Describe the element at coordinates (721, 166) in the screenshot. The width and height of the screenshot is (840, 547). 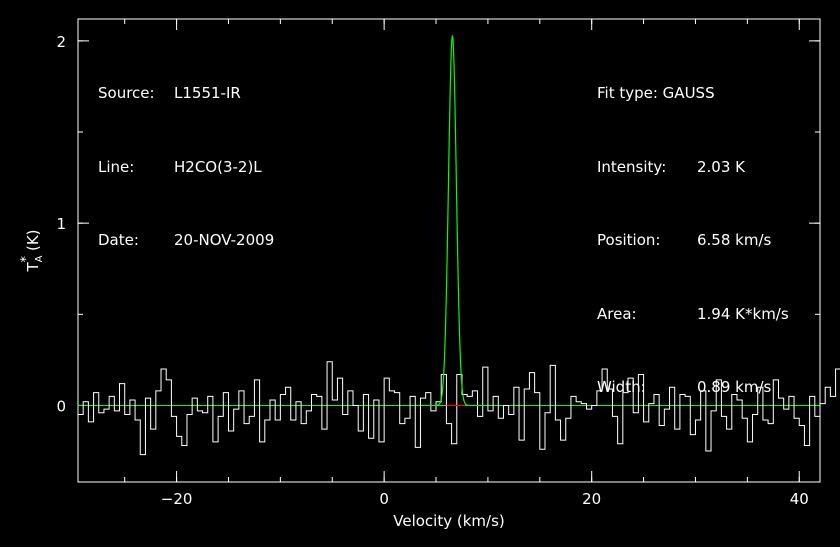
I see `intensity-value: 2.03 K` at that location.